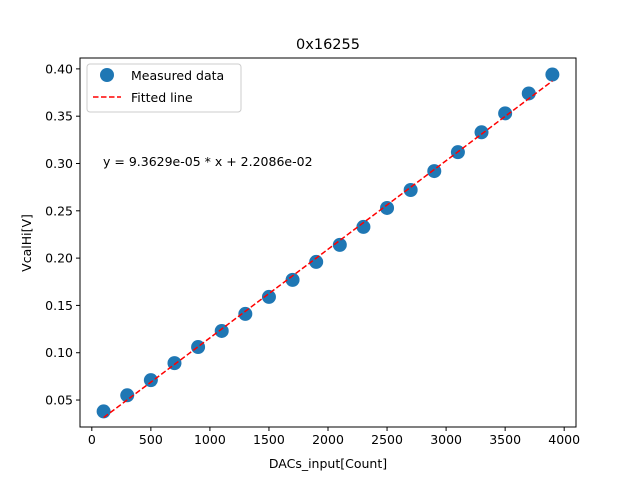  I want to click on x-tick-label: 0, so click(92, 439).